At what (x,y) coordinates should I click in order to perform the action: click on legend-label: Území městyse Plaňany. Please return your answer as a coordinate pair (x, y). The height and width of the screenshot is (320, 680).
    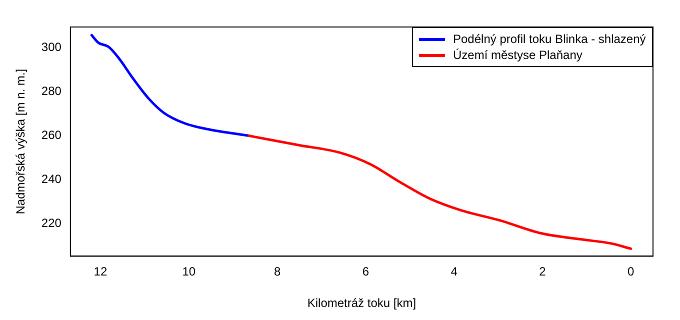
    Looking at the image, I should click on (517, 55).